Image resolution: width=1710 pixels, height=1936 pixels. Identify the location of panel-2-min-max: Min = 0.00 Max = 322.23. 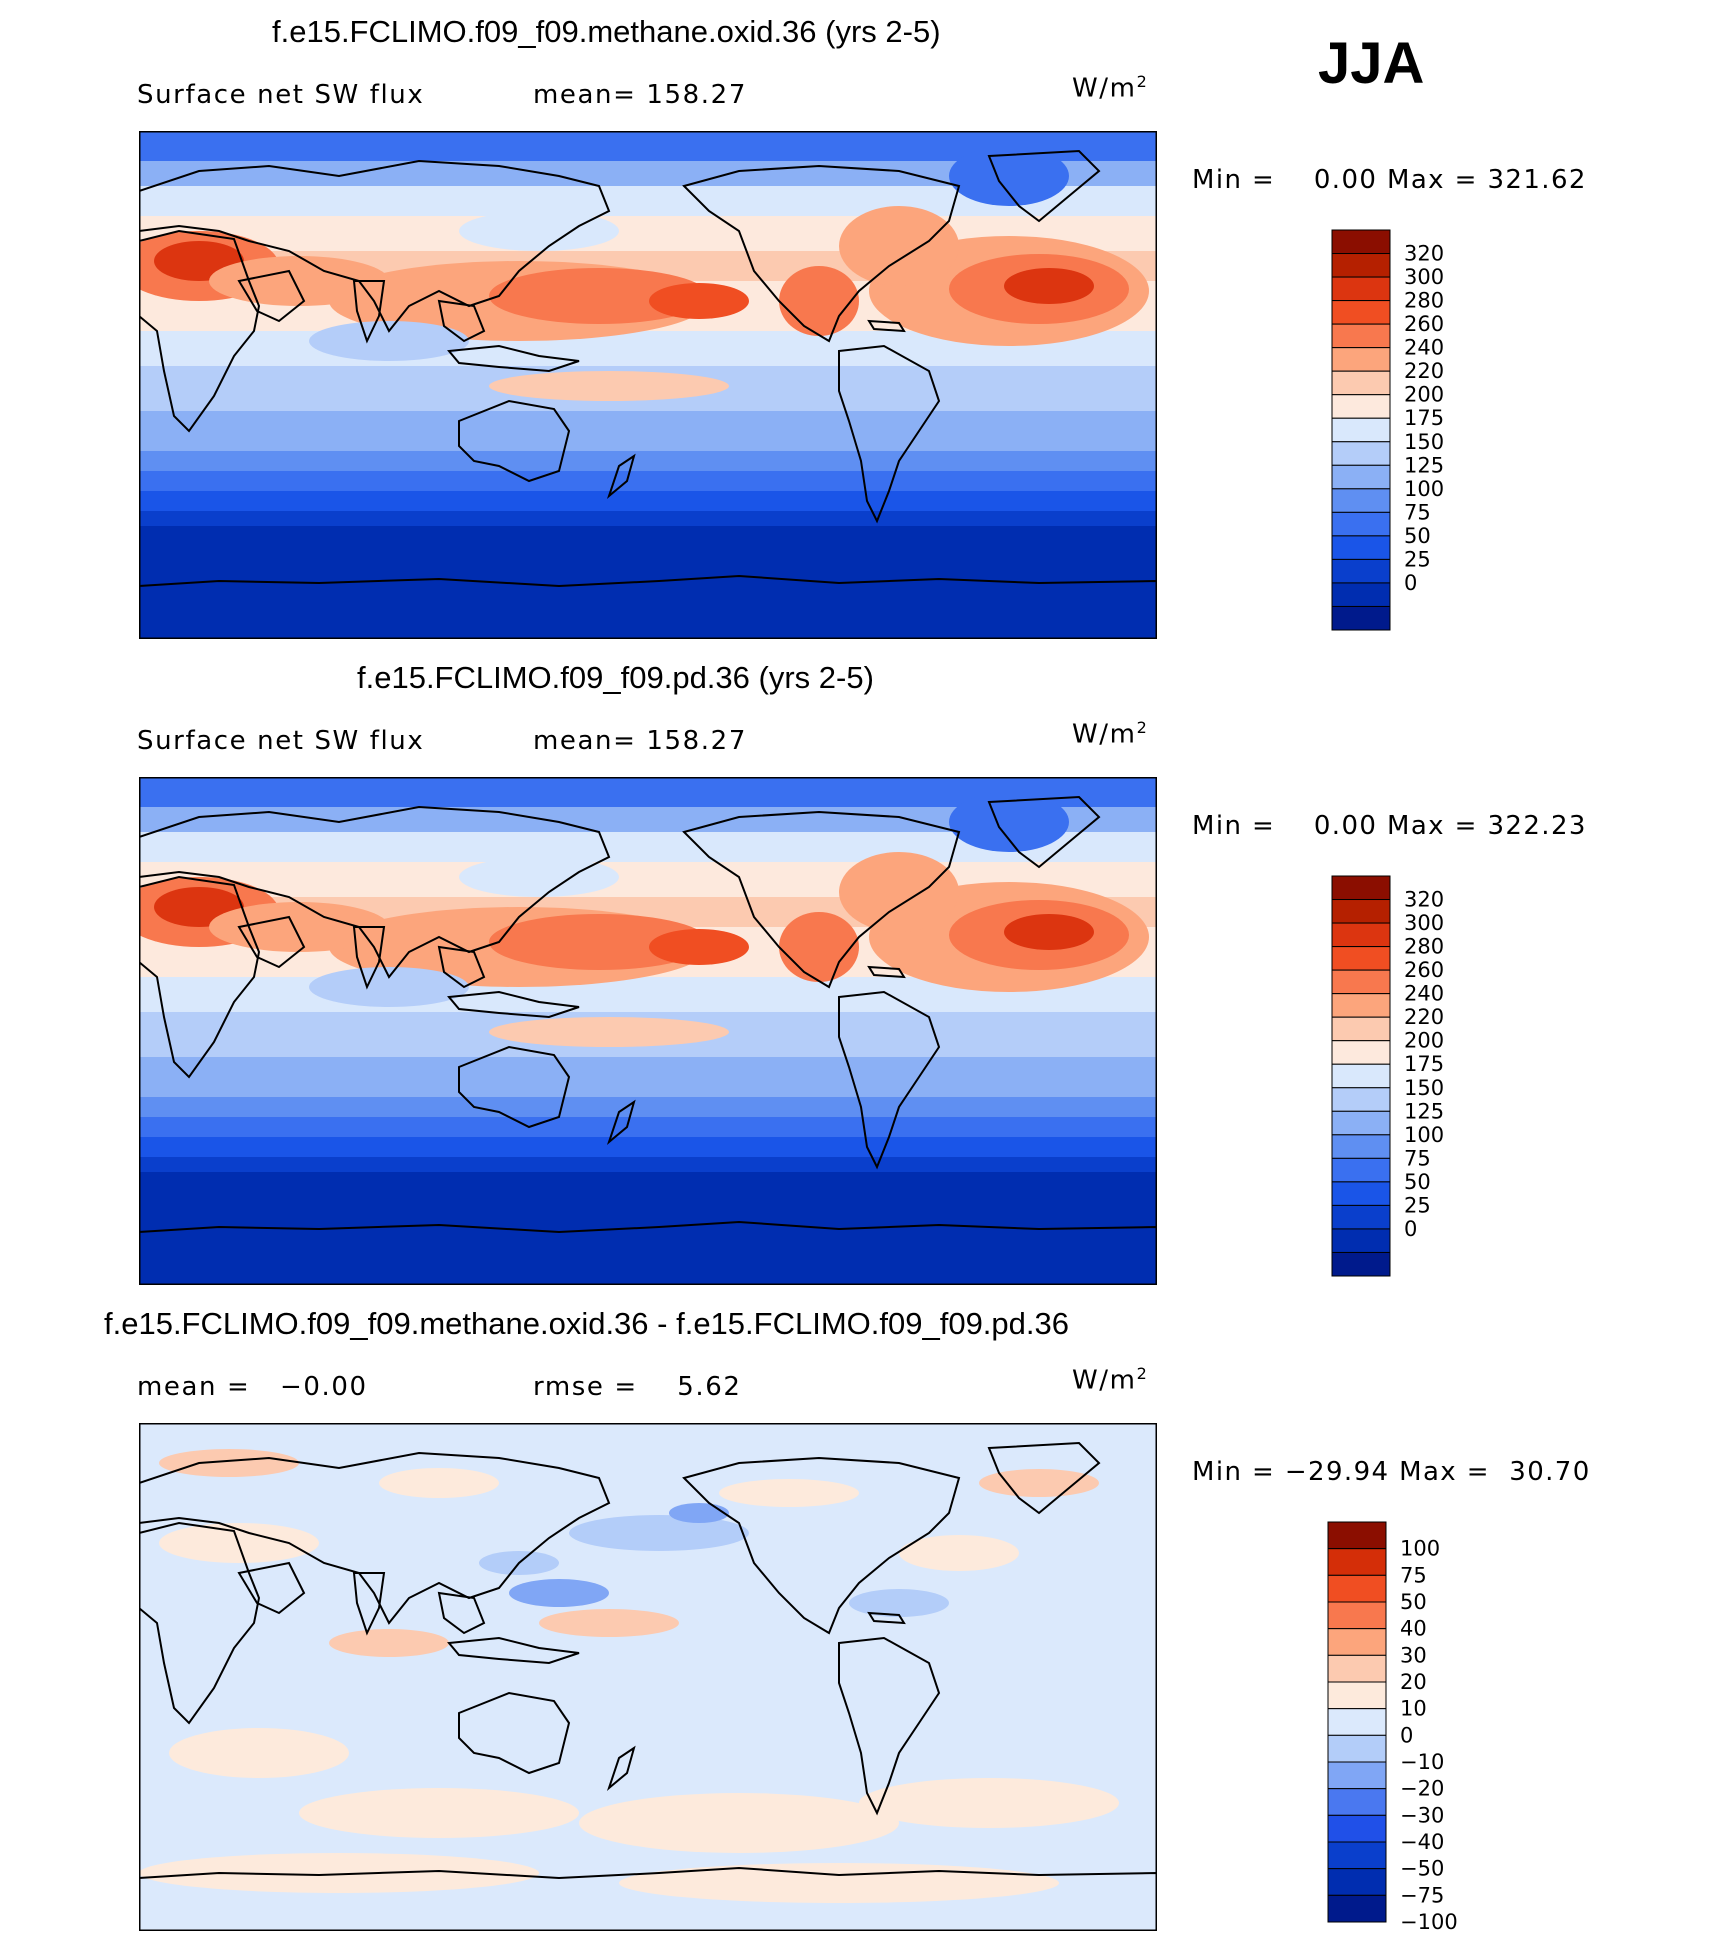
(1389, 826).